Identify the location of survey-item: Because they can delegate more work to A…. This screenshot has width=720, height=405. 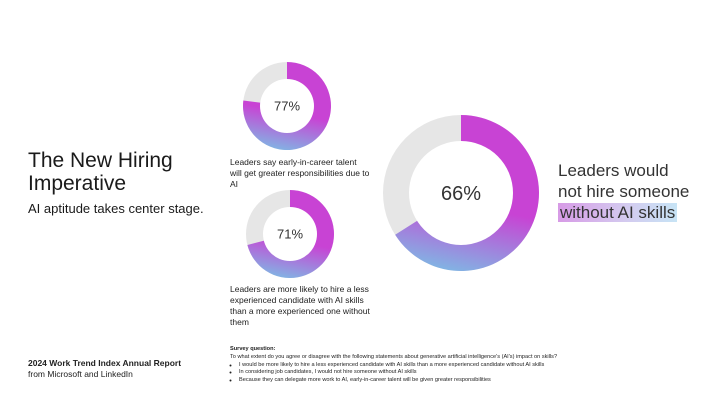
(469, 381).